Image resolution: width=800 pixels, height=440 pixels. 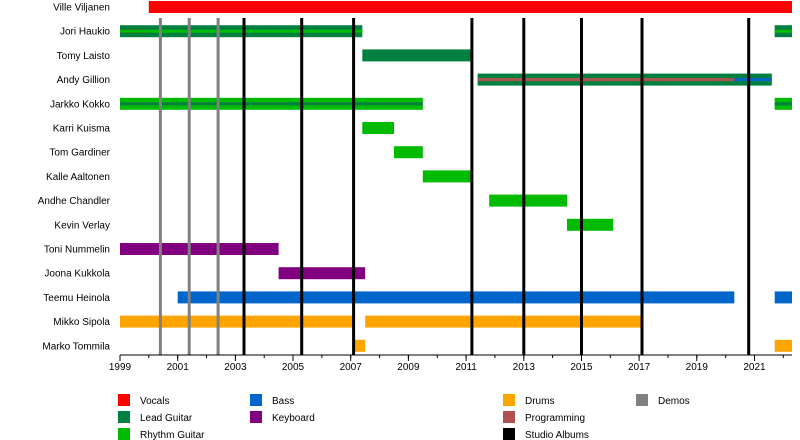 I want to click on overlay-programming, so click(x=624, y=80).